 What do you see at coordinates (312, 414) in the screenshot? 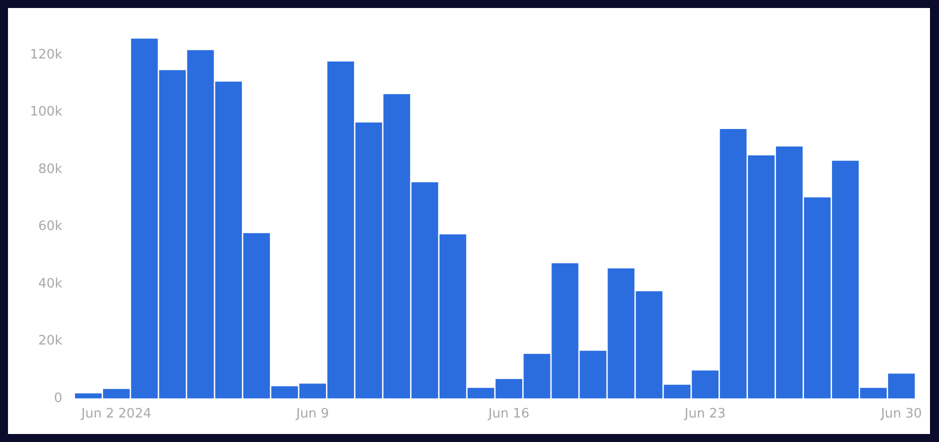
I see `x-tick-label: Jun 9` at bounding box center [312, 414].